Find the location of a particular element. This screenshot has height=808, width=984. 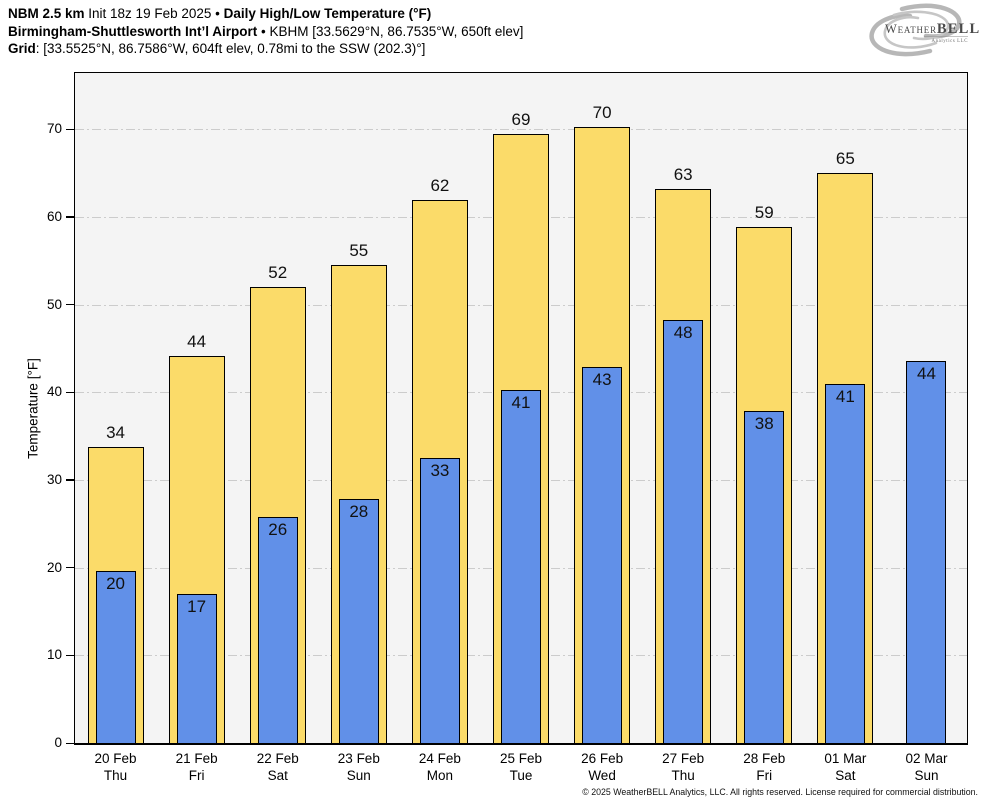

x-axis-date: 28 Feb is located at coordinates (764, 758).